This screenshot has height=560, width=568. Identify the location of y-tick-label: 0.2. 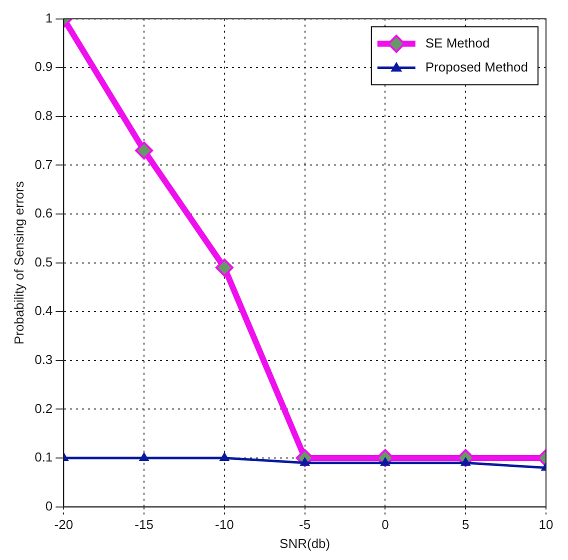
(43, 408).